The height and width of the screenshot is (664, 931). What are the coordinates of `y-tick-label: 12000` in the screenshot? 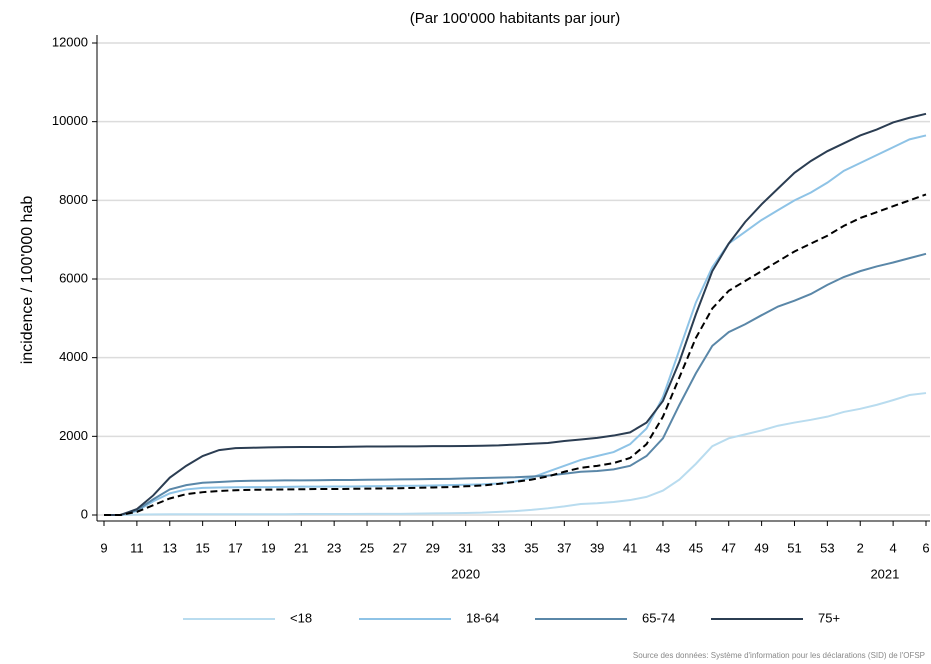 It's located at (70, 41).